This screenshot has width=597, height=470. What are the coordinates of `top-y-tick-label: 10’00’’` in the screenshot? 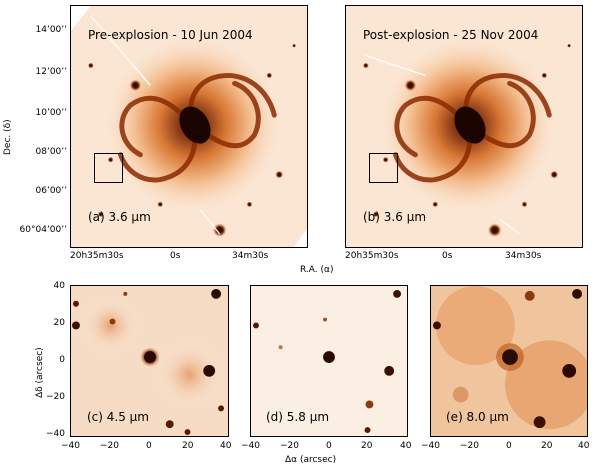 It's located at (51, 113).